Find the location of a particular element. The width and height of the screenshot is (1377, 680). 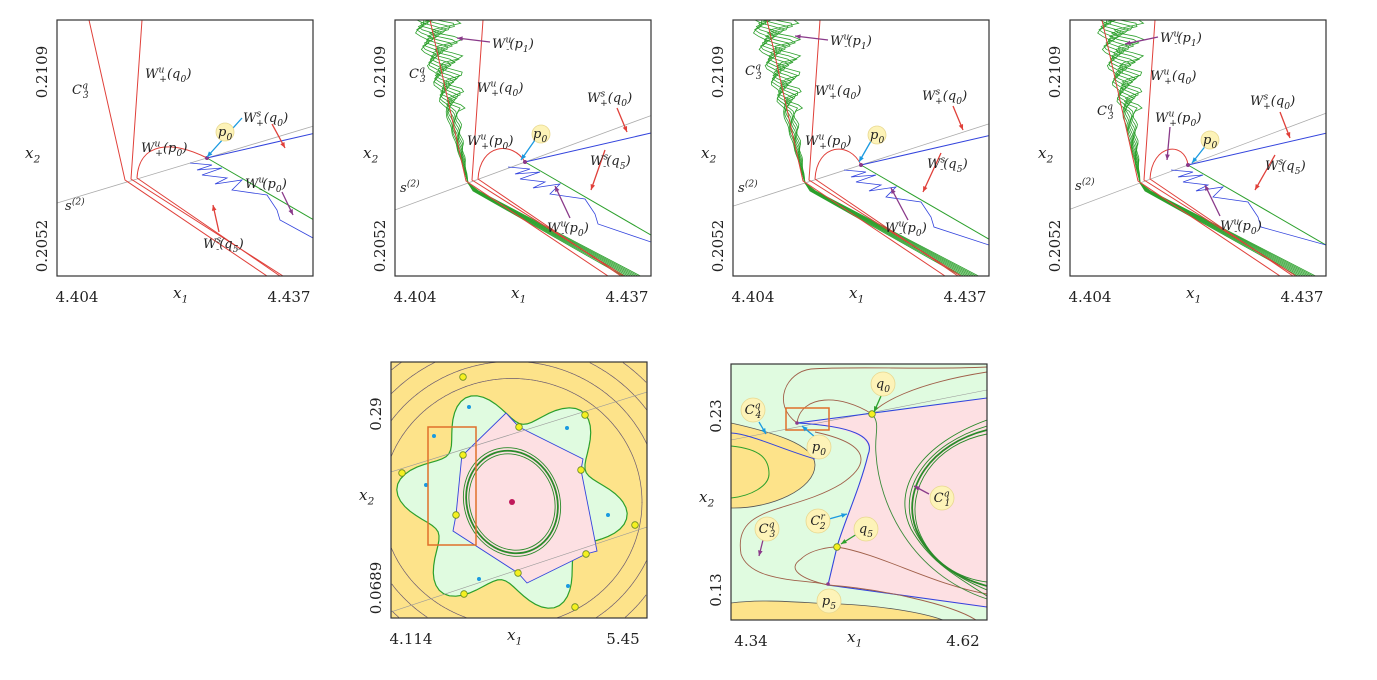

invariant-ellipse is located at coordinates (512, 502).